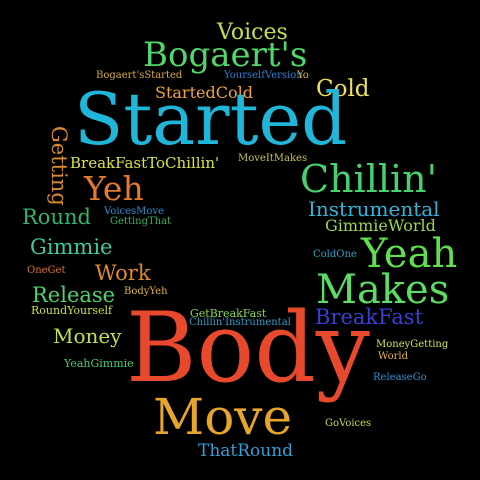 The height and width of the screenshot is (480, 480). Describe the element at coordinates (99, 363) in the screenshot. I see `word-yeahgimmie: YeahGimmie` at that location.